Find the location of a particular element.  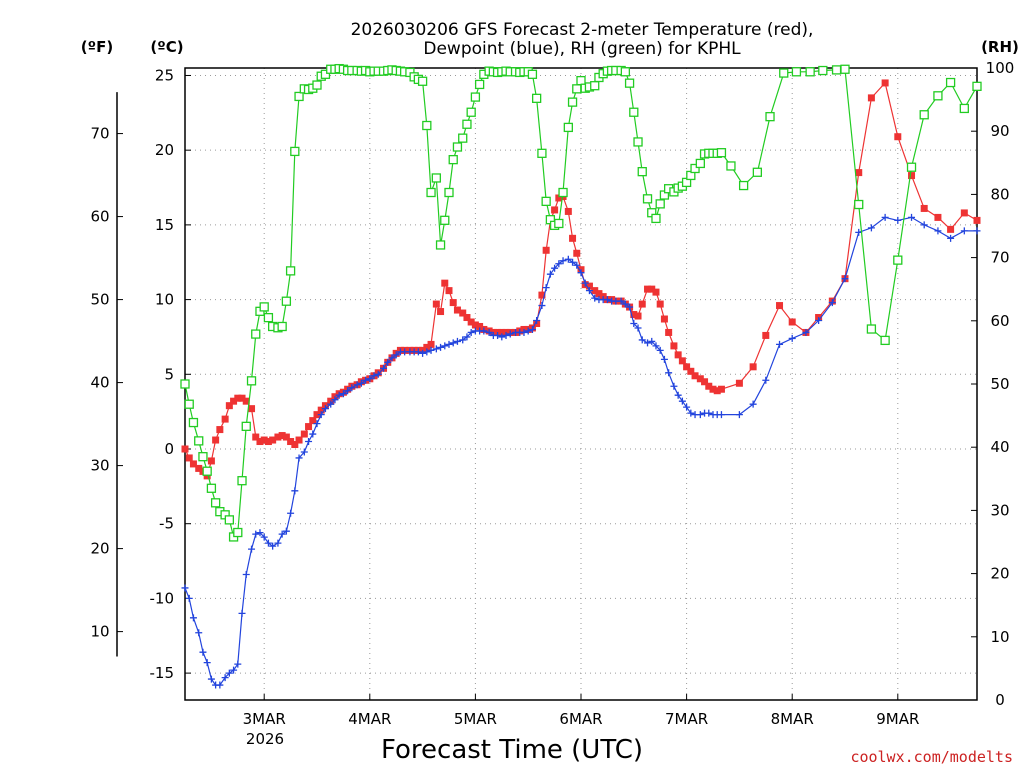

x-axis-title: Forecast Time (UTC) is located at coordinates (512, 750).